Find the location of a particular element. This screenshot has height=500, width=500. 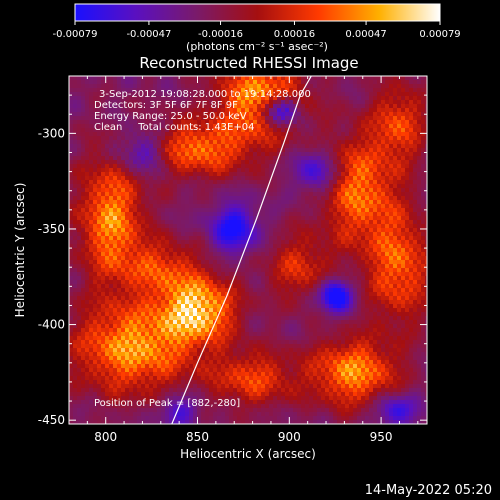

colorbar is located at coordinates (257, 12).